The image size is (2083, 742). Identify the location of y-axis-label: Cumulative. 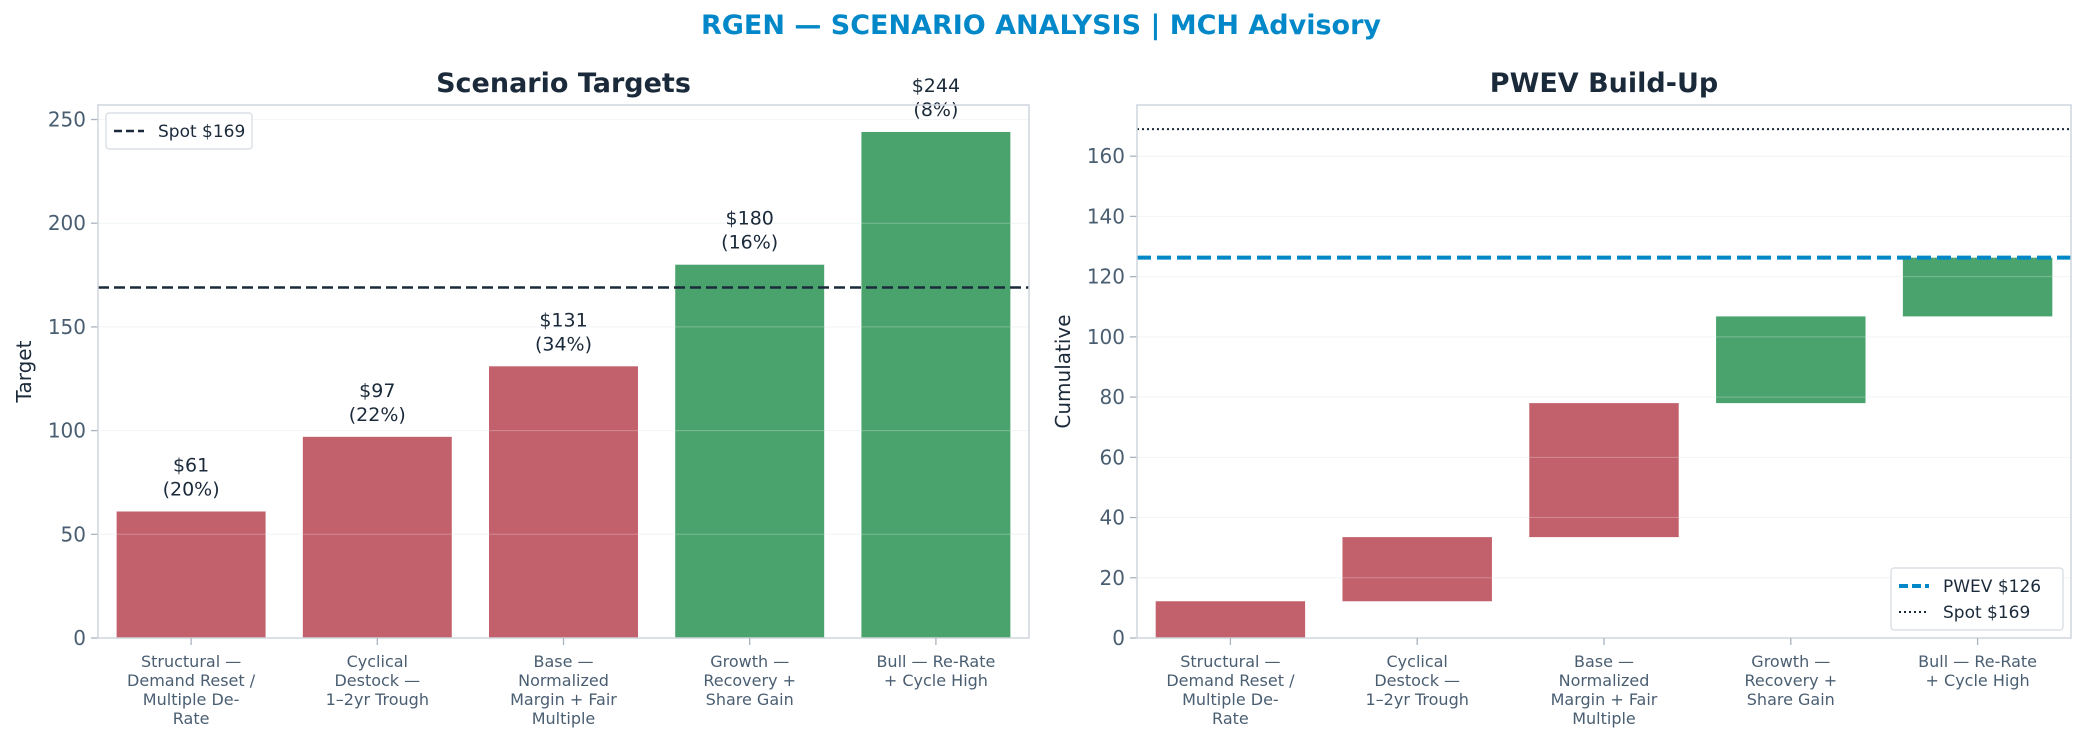
(1063, 371).